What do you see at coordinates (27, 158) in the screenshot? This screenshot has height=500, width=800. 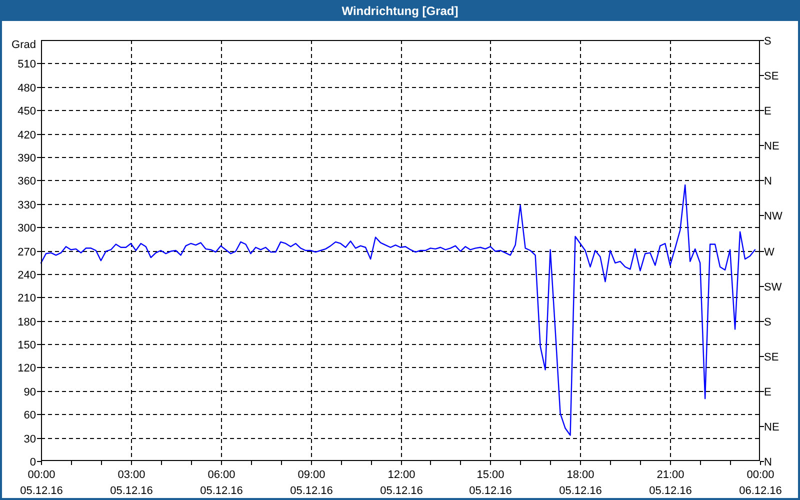 I see `y-tick-label: 390` at bounding box center [27, 158].